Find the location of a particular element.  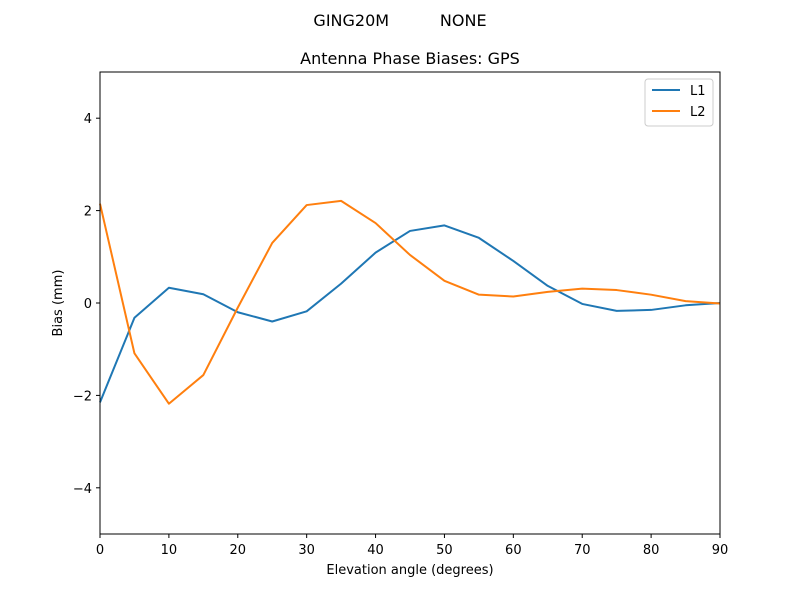

y-axis-label: Bias (mm) is located at coordinates (58, 303).